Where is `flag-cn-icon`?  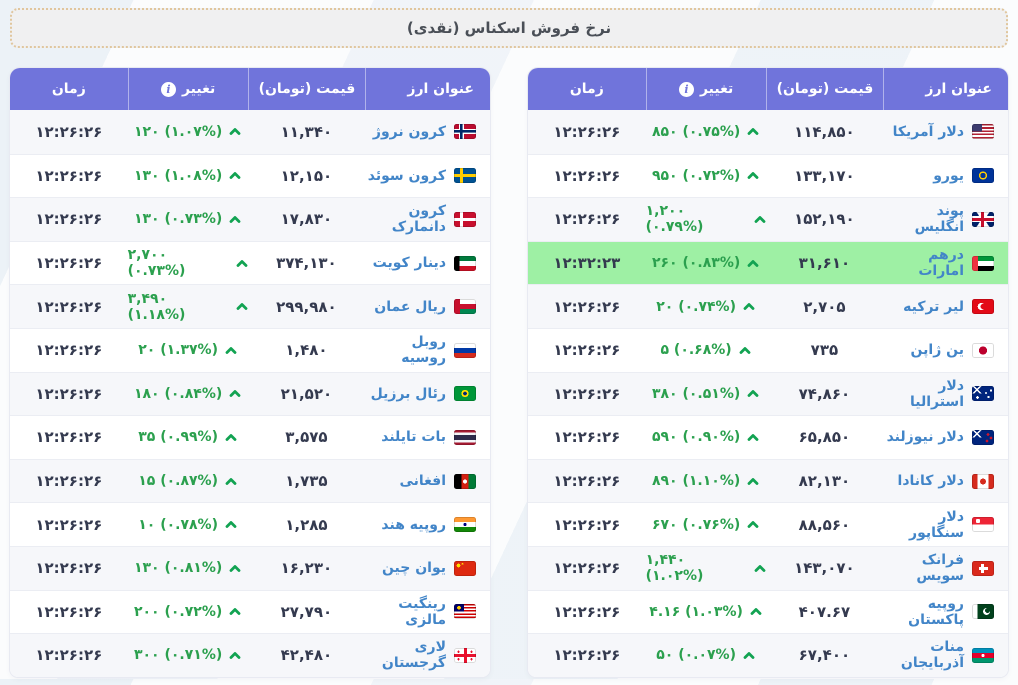
flag-cn-icon is located at coordinates (465, 568).